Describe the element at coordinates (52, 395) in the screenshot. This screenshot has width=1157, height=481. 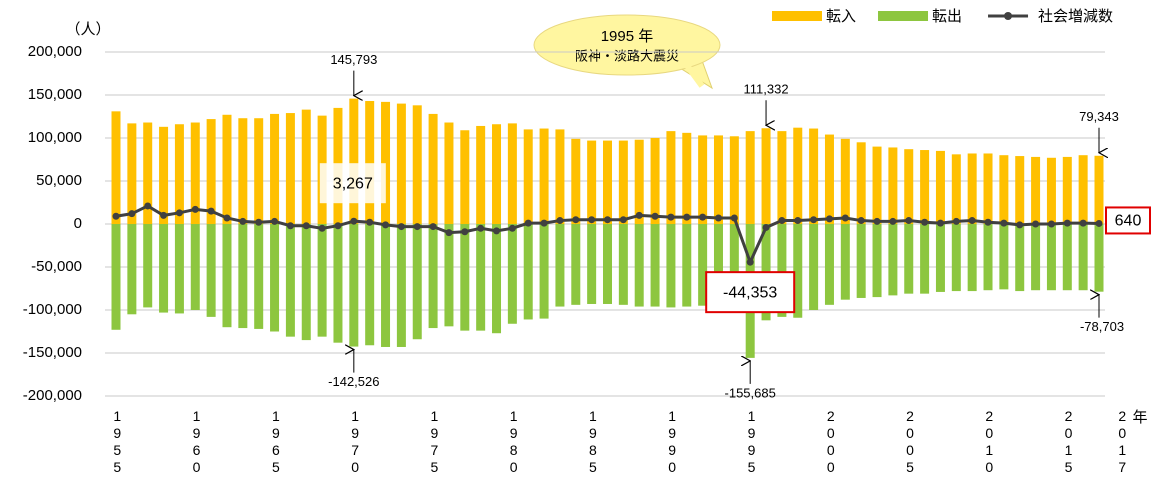
I see `y-tick-label: -200,000` at that location.